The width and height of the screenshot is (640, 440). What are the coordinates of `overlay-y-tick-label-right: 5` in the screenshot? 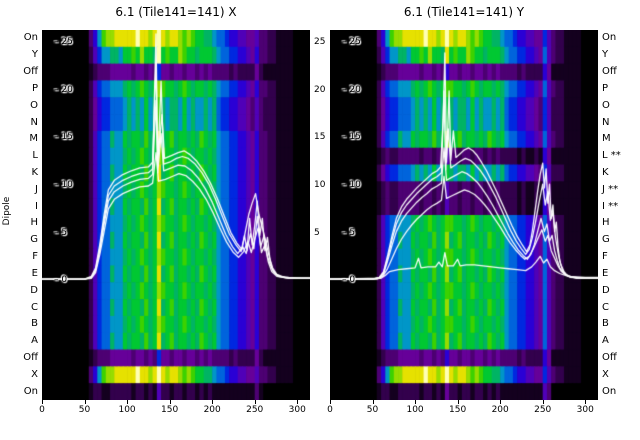 It's located at (317, 232).